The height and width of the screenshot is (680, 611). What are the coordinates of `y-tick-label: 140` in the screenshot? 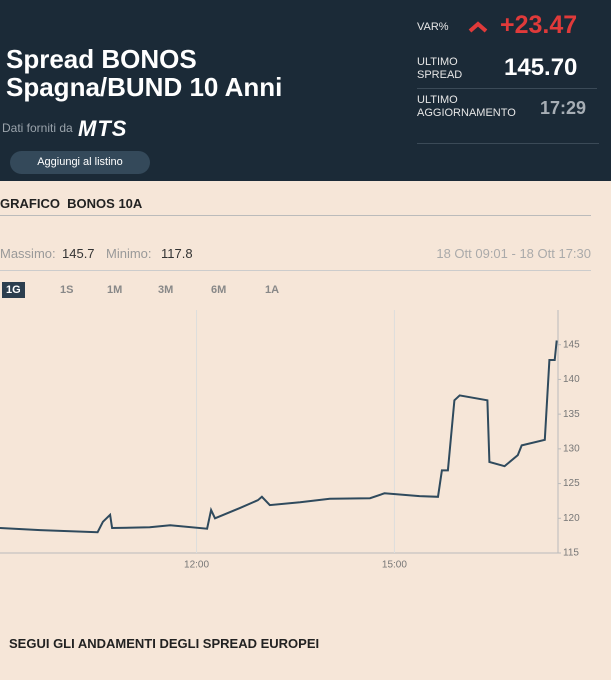 It's located at (571, 379).